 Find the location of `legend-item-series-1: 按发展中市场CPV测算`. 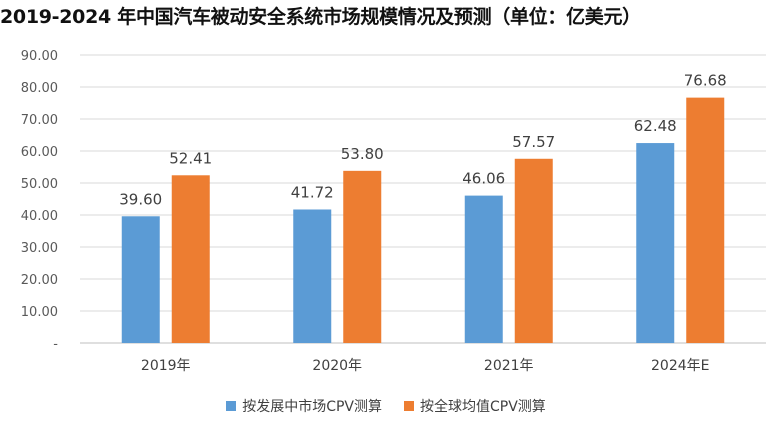

legend-item-series-1: 按发展中市场CPV测算 is located at coordinates (304, 406).